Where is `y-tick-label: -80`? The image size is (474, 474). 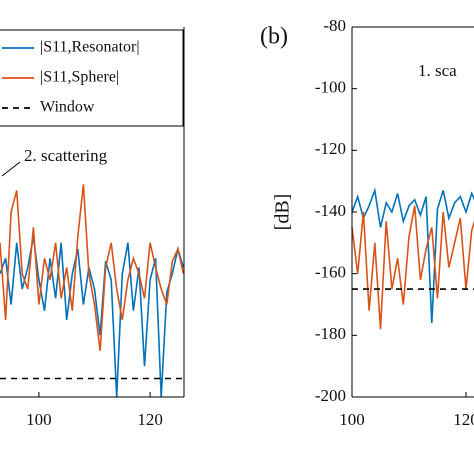 y-tick-label: -80 is located at coordinates (334, 25).